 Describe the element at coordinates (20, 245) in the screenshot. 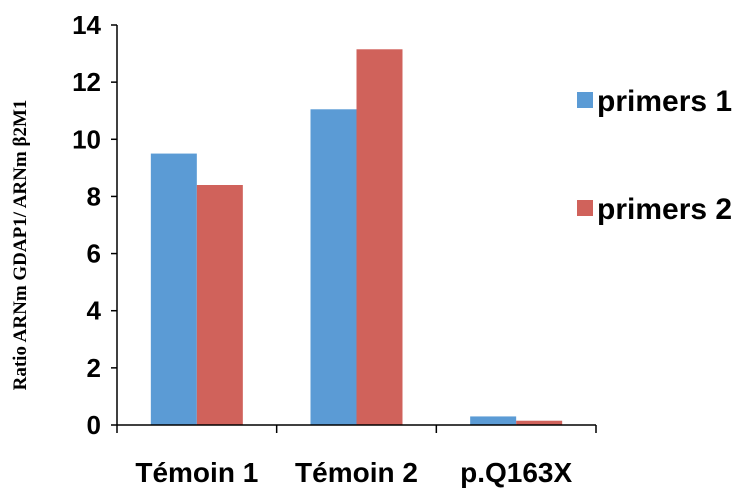

I see `y-axis-label: Ratio ARNm GDAP1/ ARNm β2M1` at that location.